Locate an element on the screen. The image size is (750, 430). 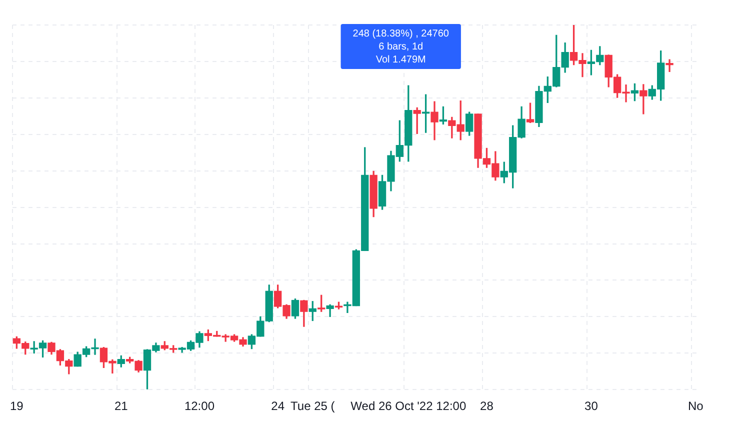
x-tick-label: Tue 25 ( is located at coordinates (312, 406).